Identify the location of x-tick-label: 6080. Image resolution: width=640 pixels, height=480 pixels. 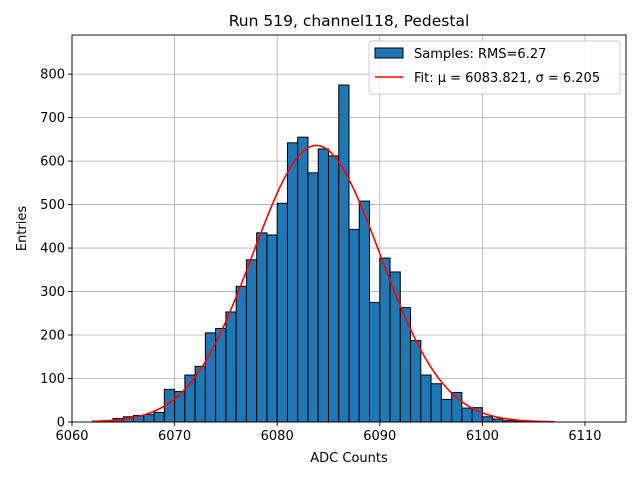
(277, 436).